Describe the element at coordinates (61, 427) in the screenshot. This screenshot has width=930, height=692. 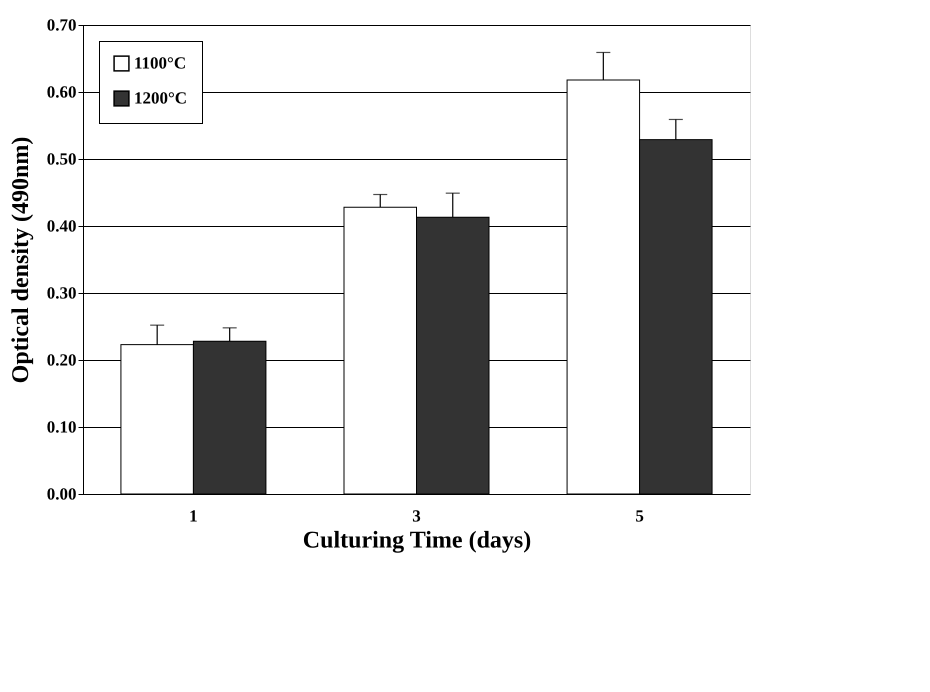
I see `y-tick-label: 0.10` at that location.